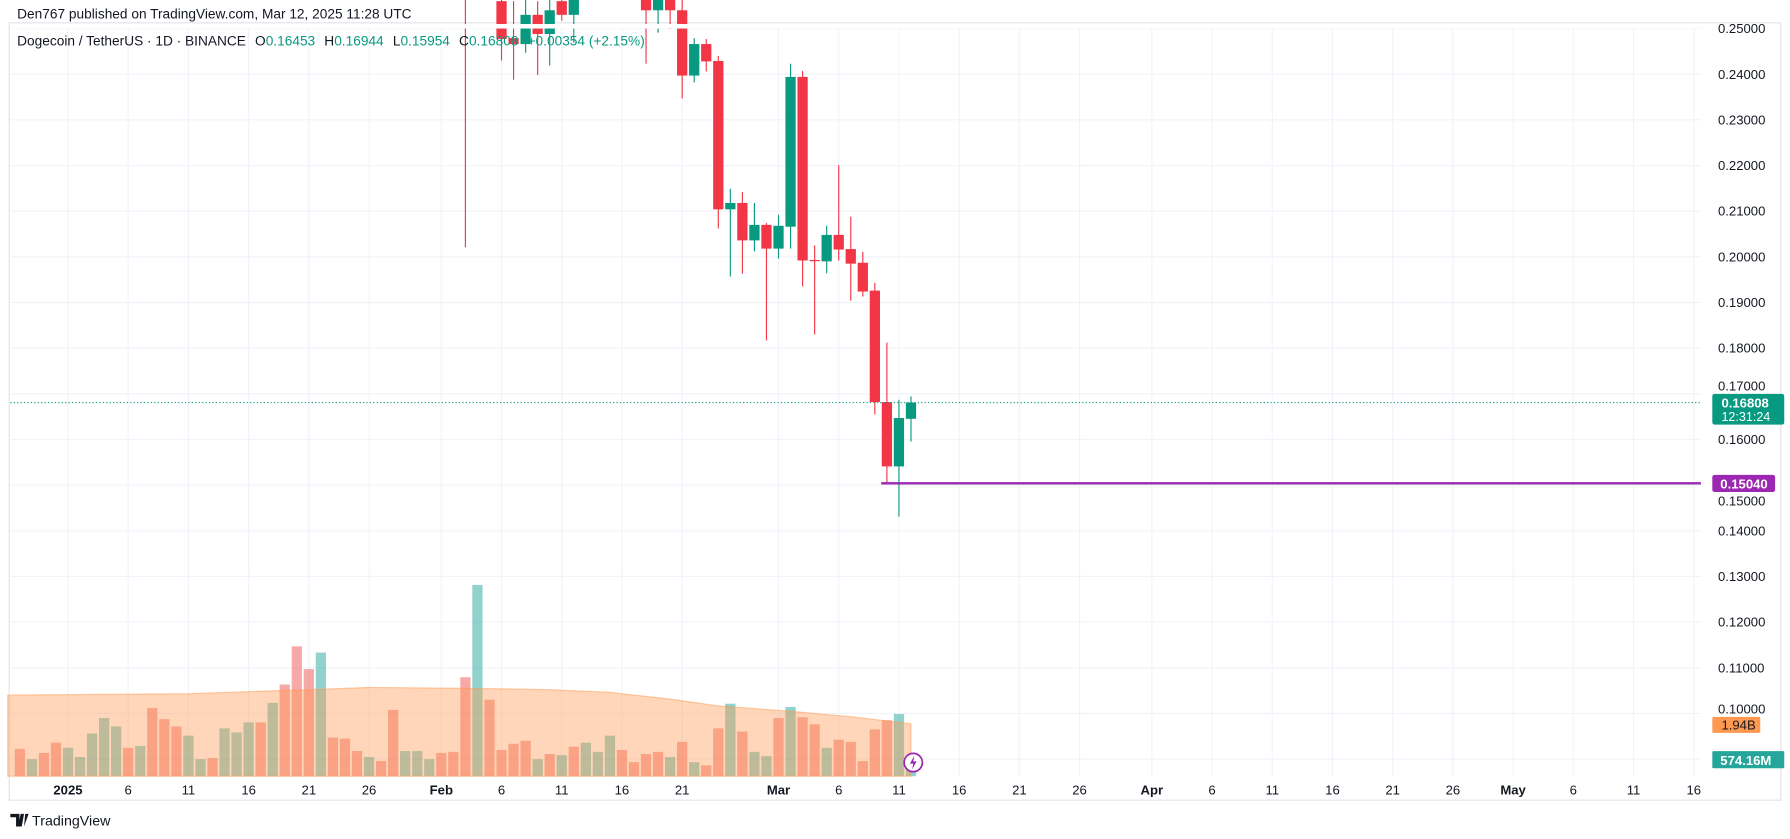 The height and width of the screenshot is (839, 1790). What do you see at coordinates (1744, 403) in the screenshot?
I see `svg-text: 0.16808` at bounding box center [1744, 403].